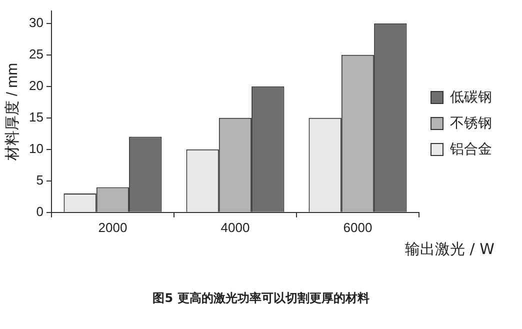 Image resolution: width=522 pixels, height=329 pixels. Describe the element at coordinates (235, 227) in the screenshot. I see `x-tick-label: 4000` at that location.